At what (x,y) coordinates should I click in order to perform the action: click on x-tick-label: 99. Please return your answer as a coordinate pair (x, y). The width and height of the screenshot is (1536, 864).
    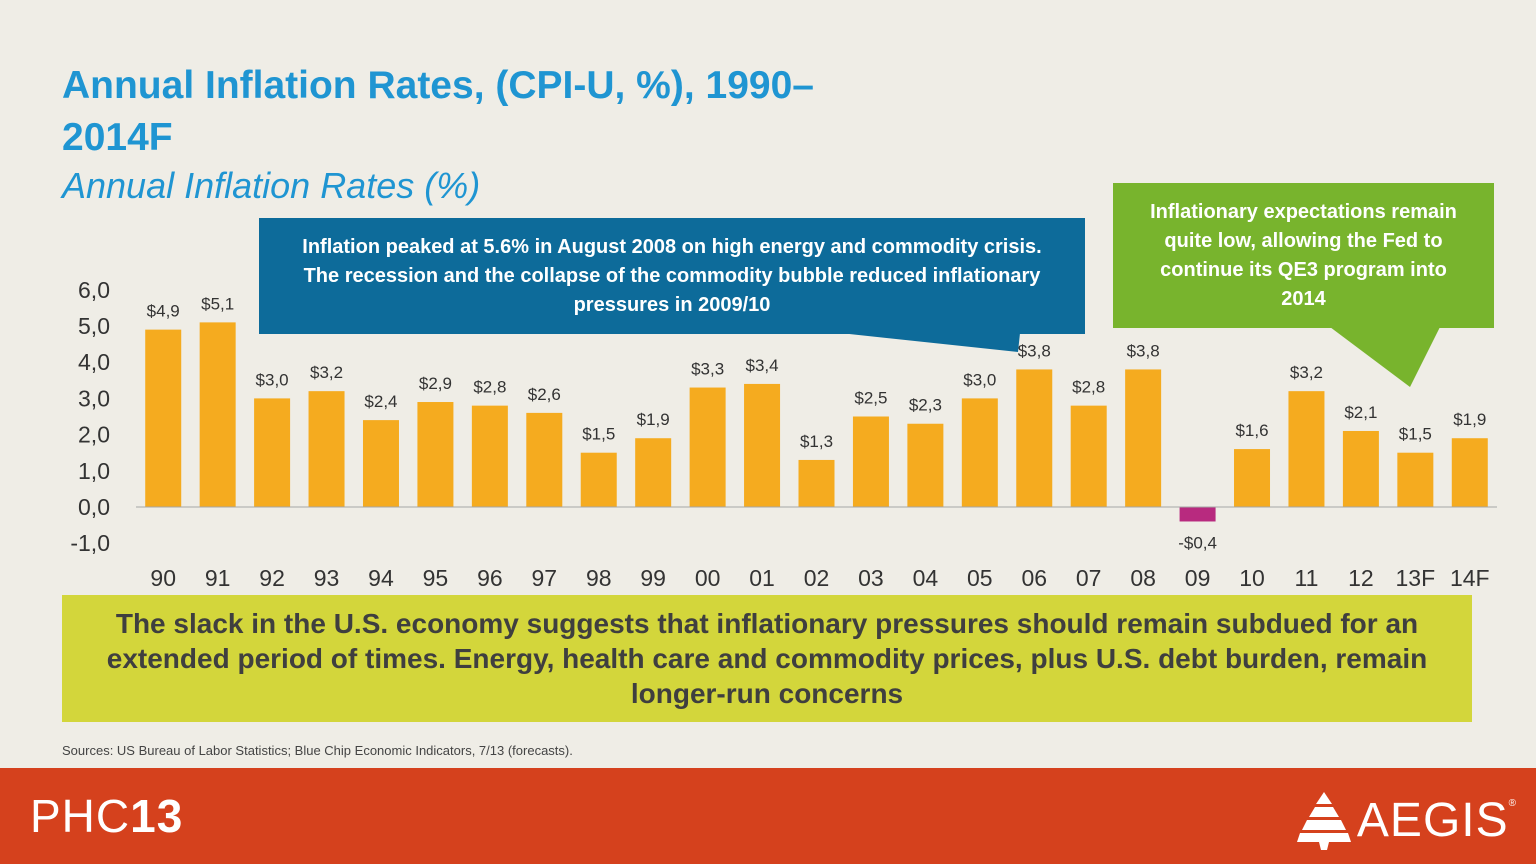
    Looking at the image, I should click on (653, 578).